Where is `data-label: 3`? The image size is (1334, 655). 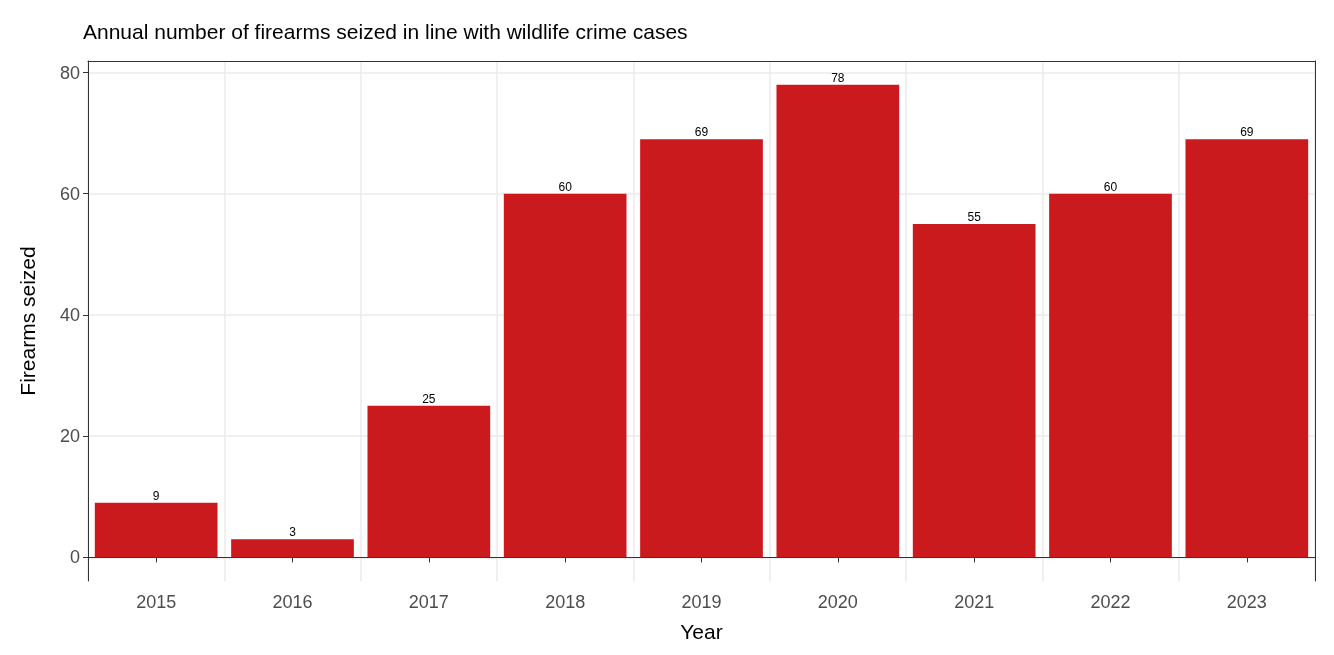 data-label: 3 is located at coordinates (293, 532).